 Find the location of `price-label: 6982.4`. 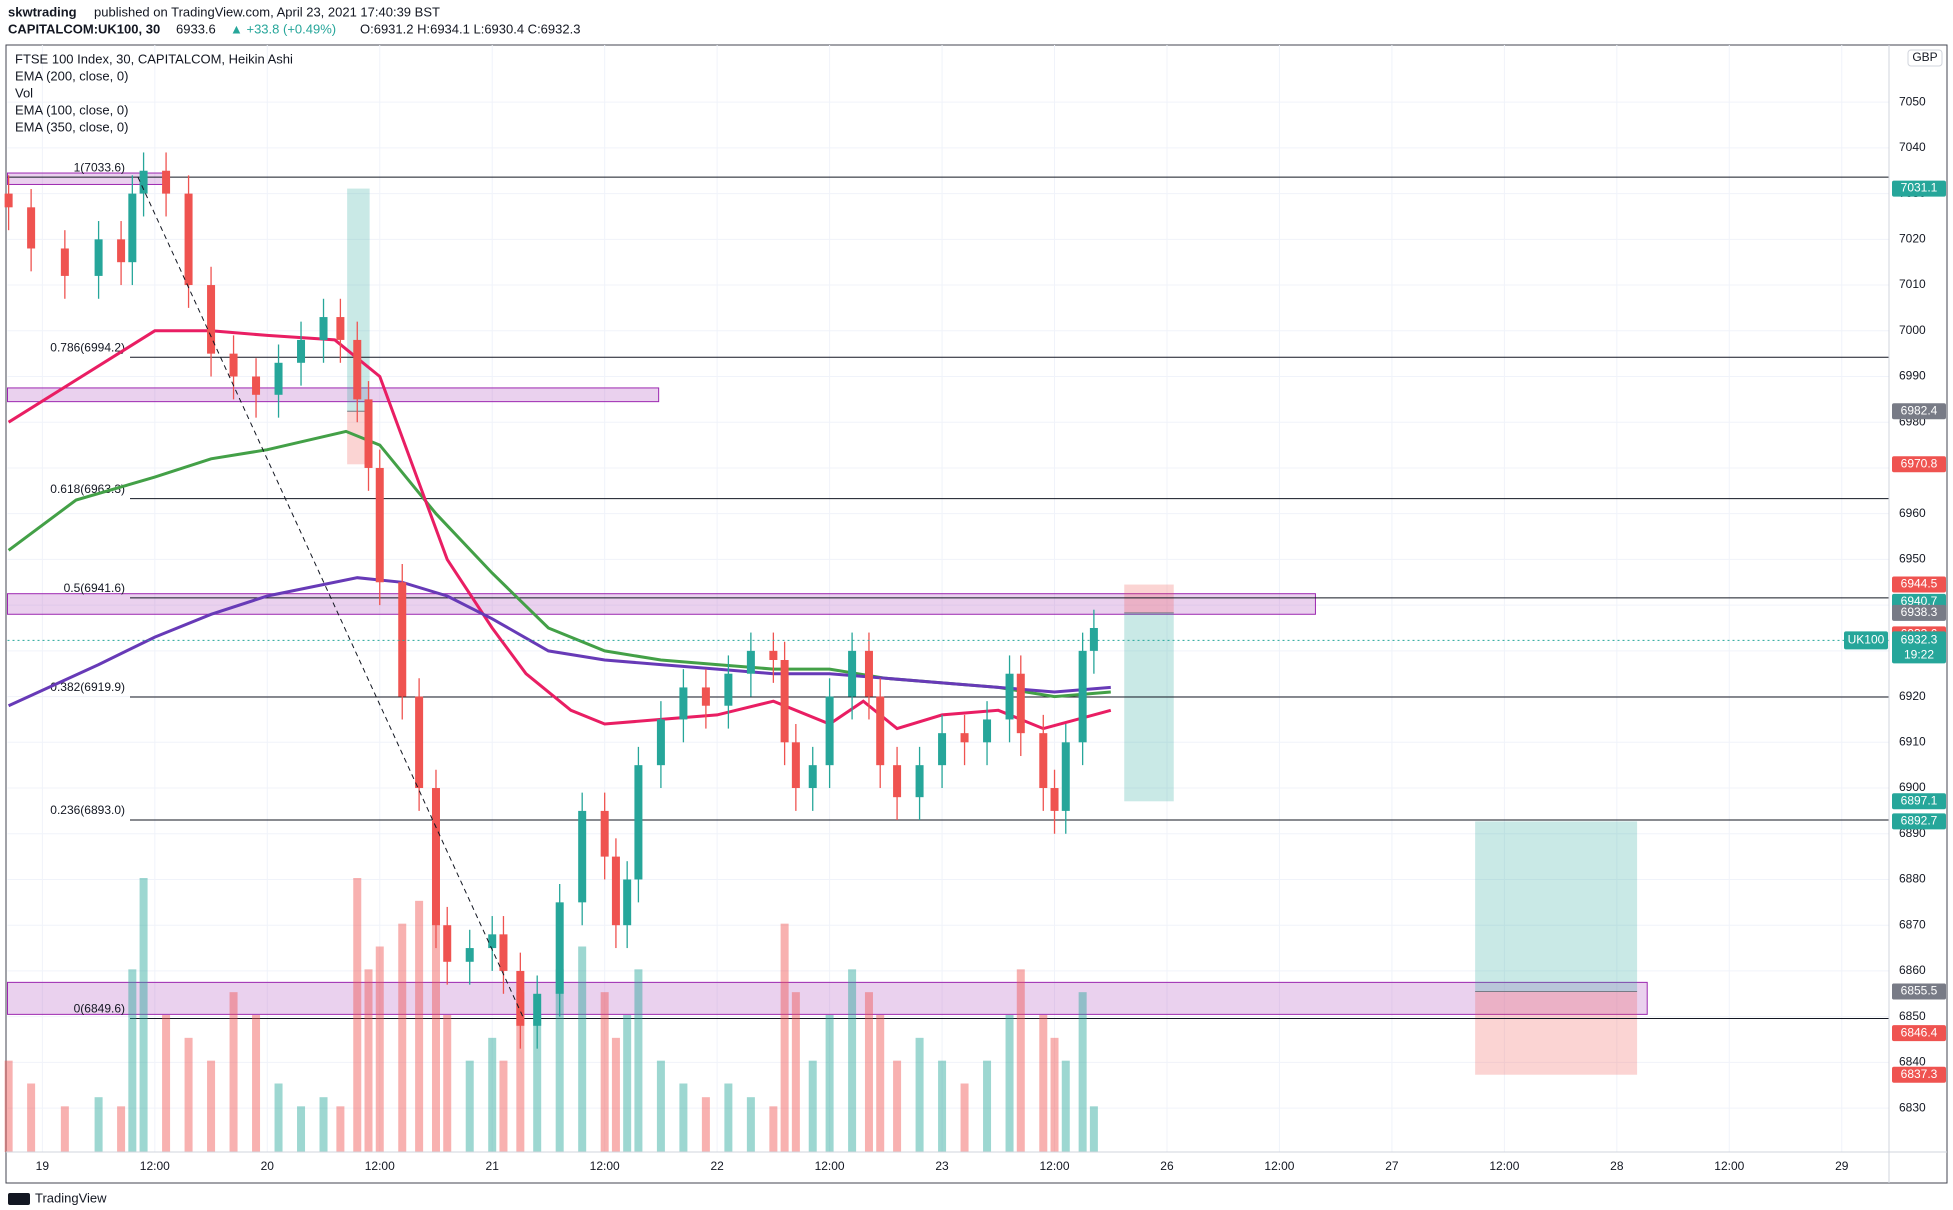

price-label: 6982.4 is located at coordinates (1919, 410).